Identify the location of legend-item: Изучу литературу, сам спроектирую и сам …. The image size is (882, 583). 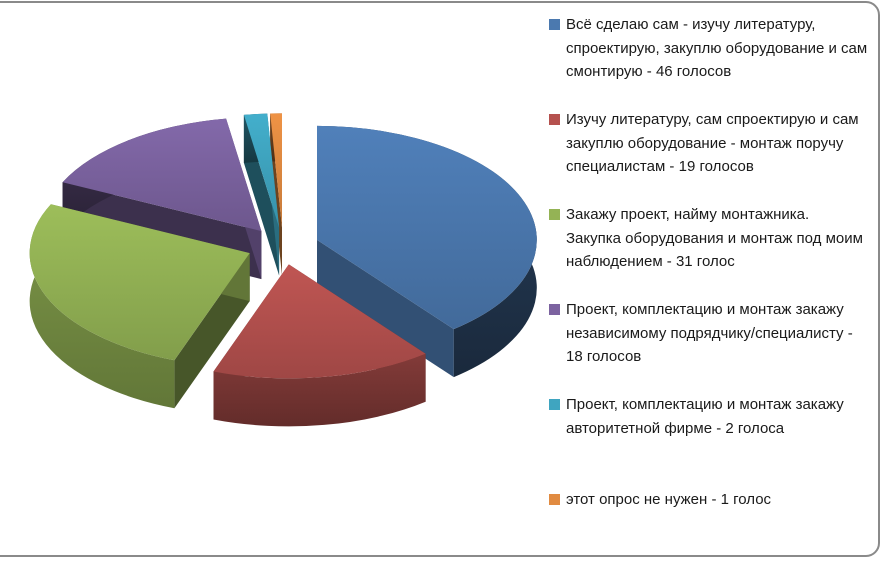
(709, 155).